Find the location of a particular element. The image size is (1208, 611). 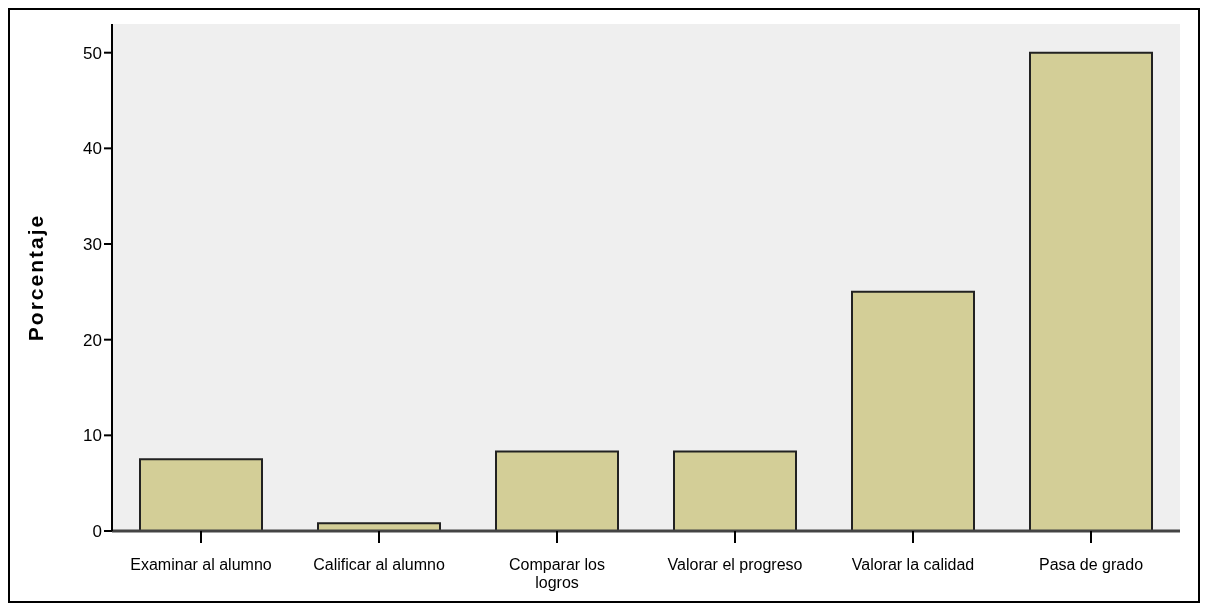

x-tick-label: Valorar la calidad is located at coordinates (913, 565).